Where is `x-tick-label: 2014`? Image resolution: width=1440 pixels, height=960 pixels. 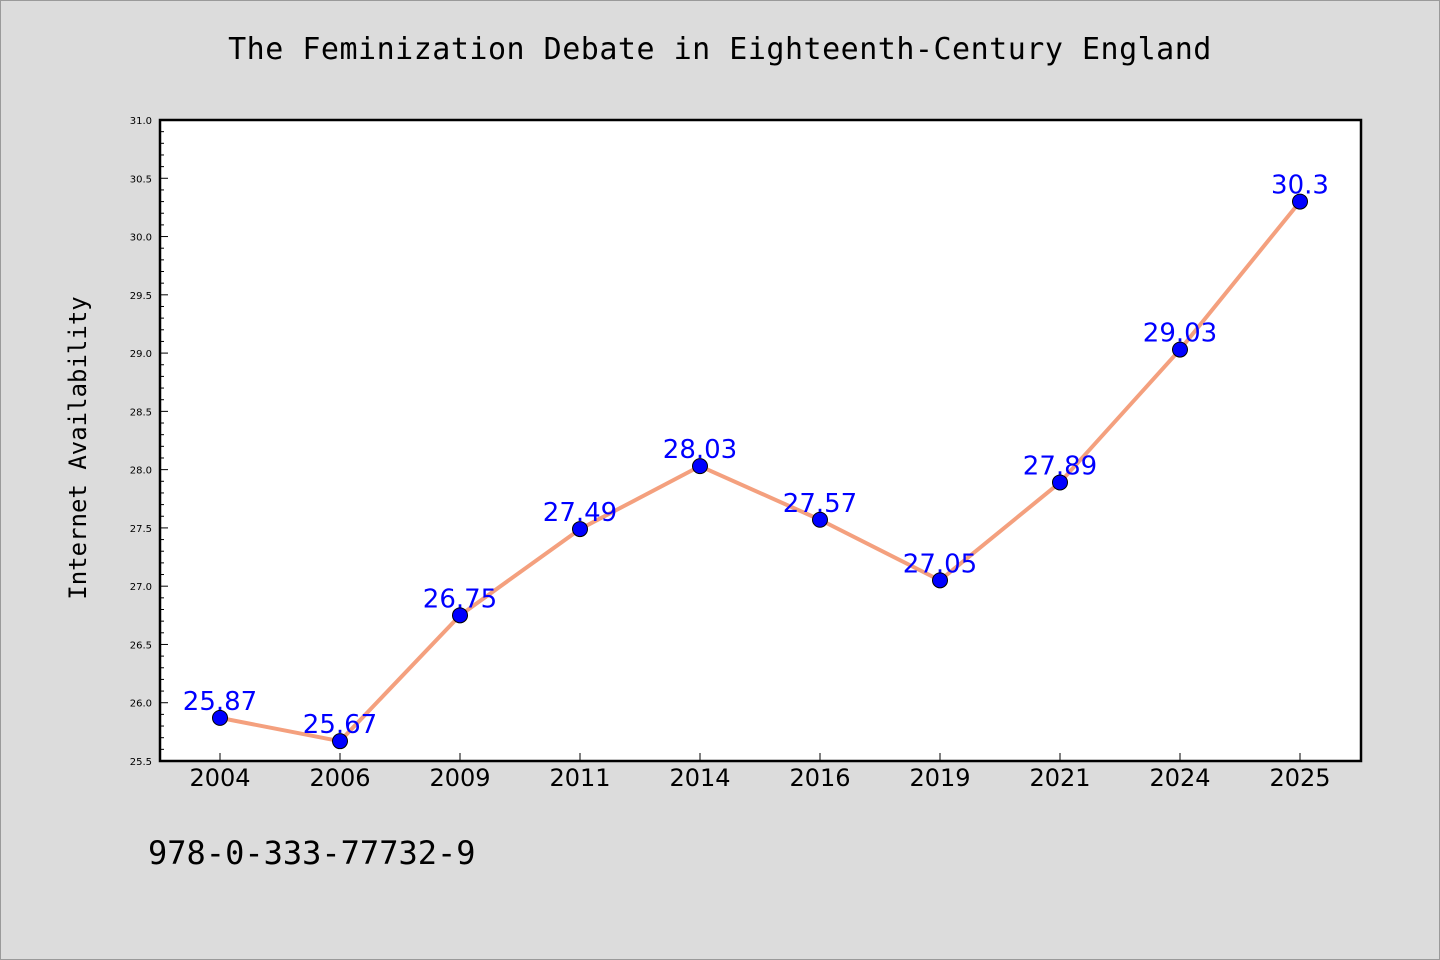 x-tick-label: 2014 is located at coordinates (699, 778).